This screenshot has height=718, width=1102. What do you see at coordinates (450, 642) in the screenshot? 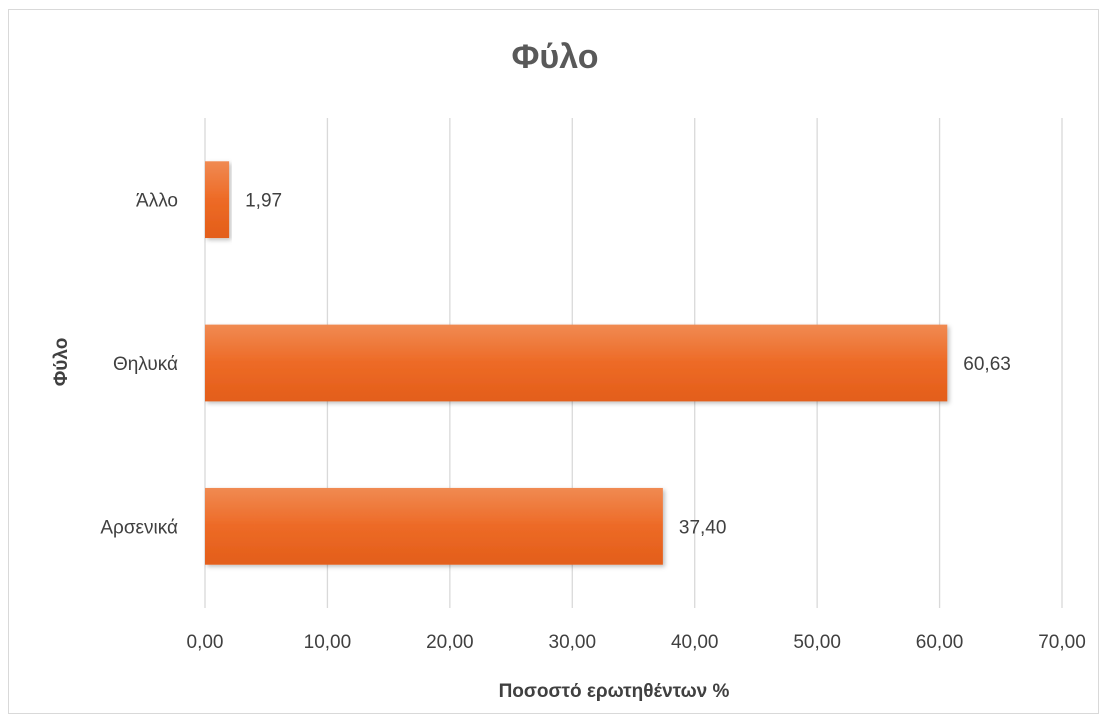
I see `x-tick-label: 20,00` at bounding box center [450, 642].